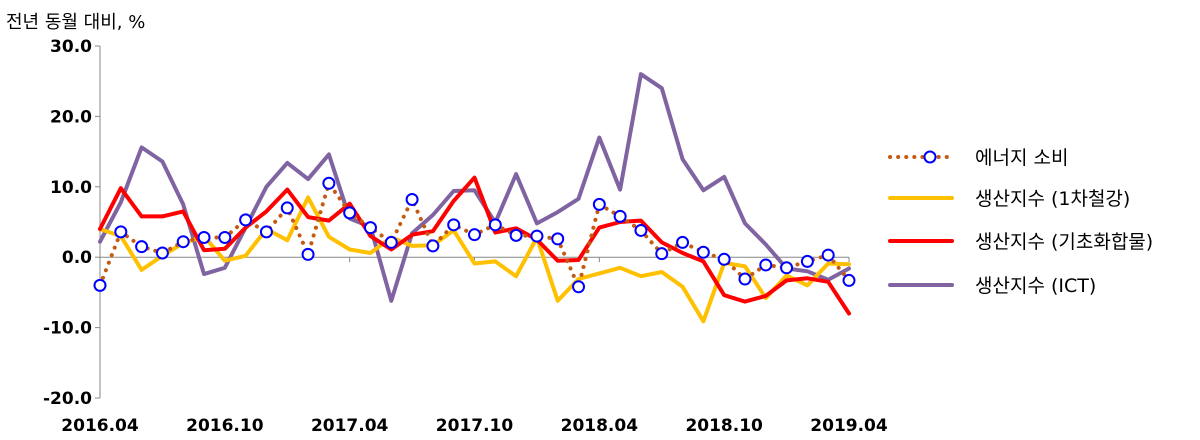  What do you see at coordinates (350, 426) in the screenshot?
I see `x-tick-label: 2017.04` at bounding box center [350, 426].